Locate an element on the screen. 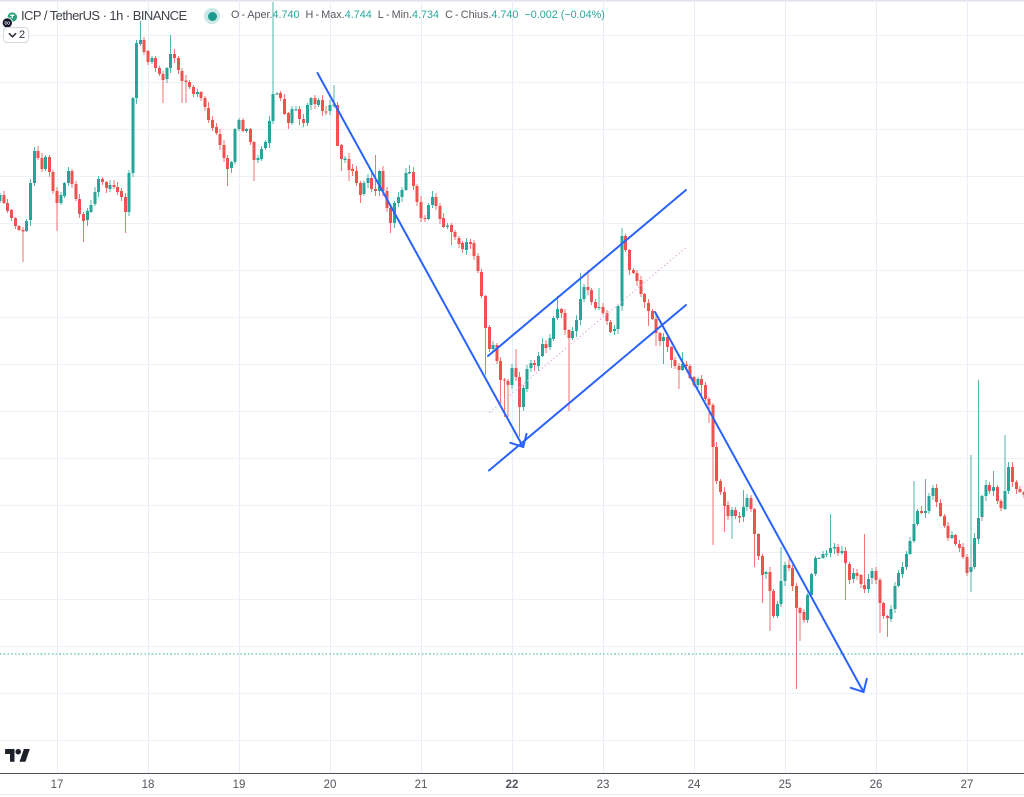  svg-text: 27 is located at coordinates (967, 785).